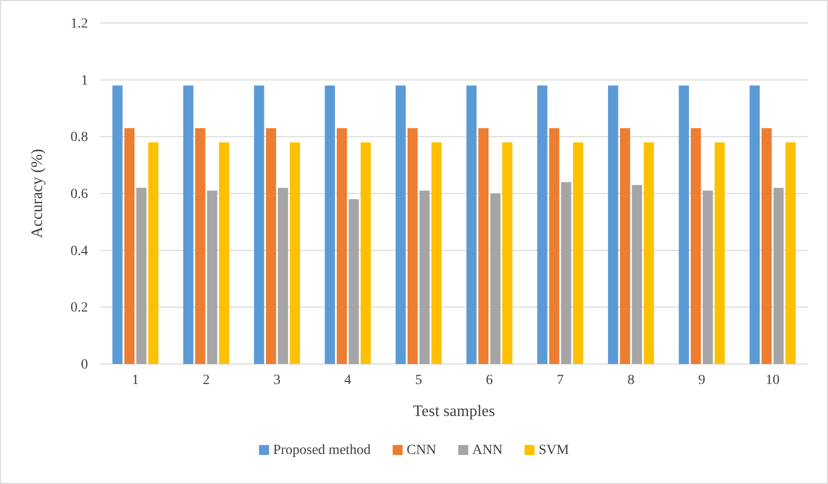 The height and width of the screenshot is (484, 828). Describe the element at coordinates (702, 380) in the screenshot. I see `x-tick-label: 9` at that location.